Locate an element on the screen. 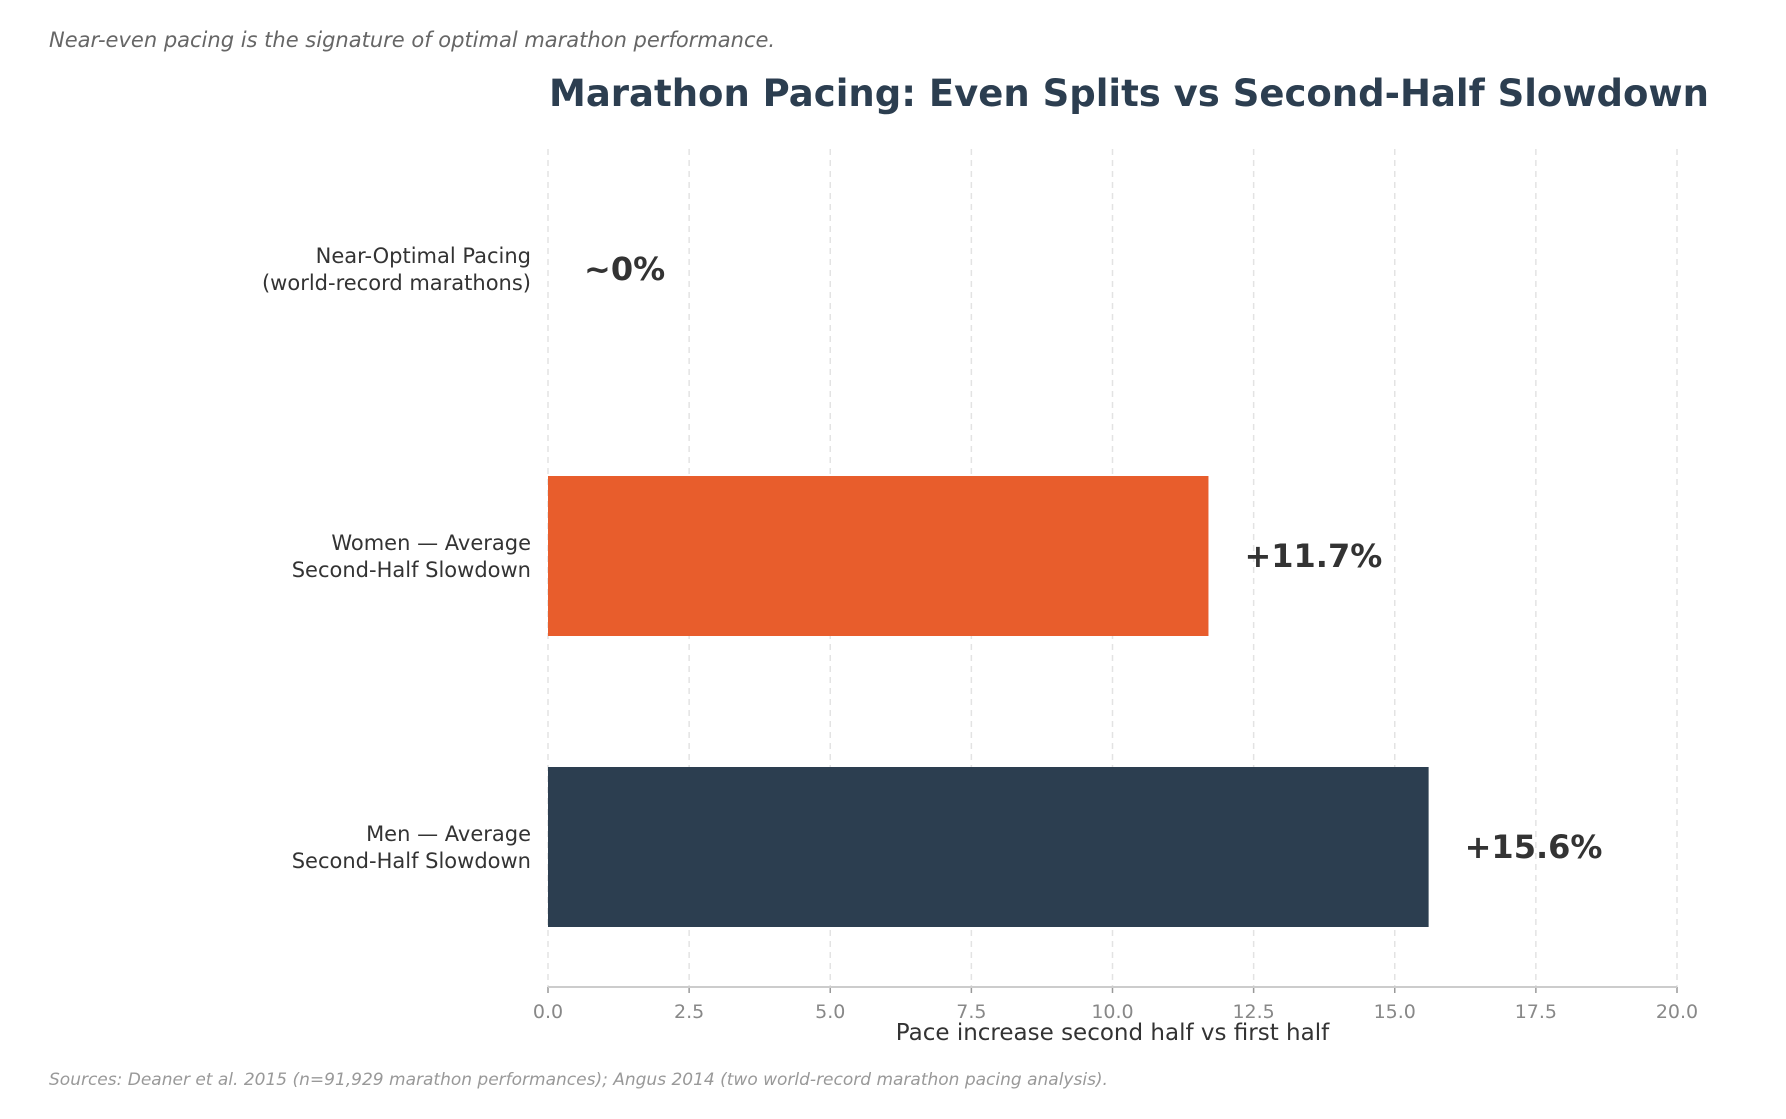 The image size is (1786, 1119). category-label: Near-Optimal Pacing is located at coordinates (423, 256).